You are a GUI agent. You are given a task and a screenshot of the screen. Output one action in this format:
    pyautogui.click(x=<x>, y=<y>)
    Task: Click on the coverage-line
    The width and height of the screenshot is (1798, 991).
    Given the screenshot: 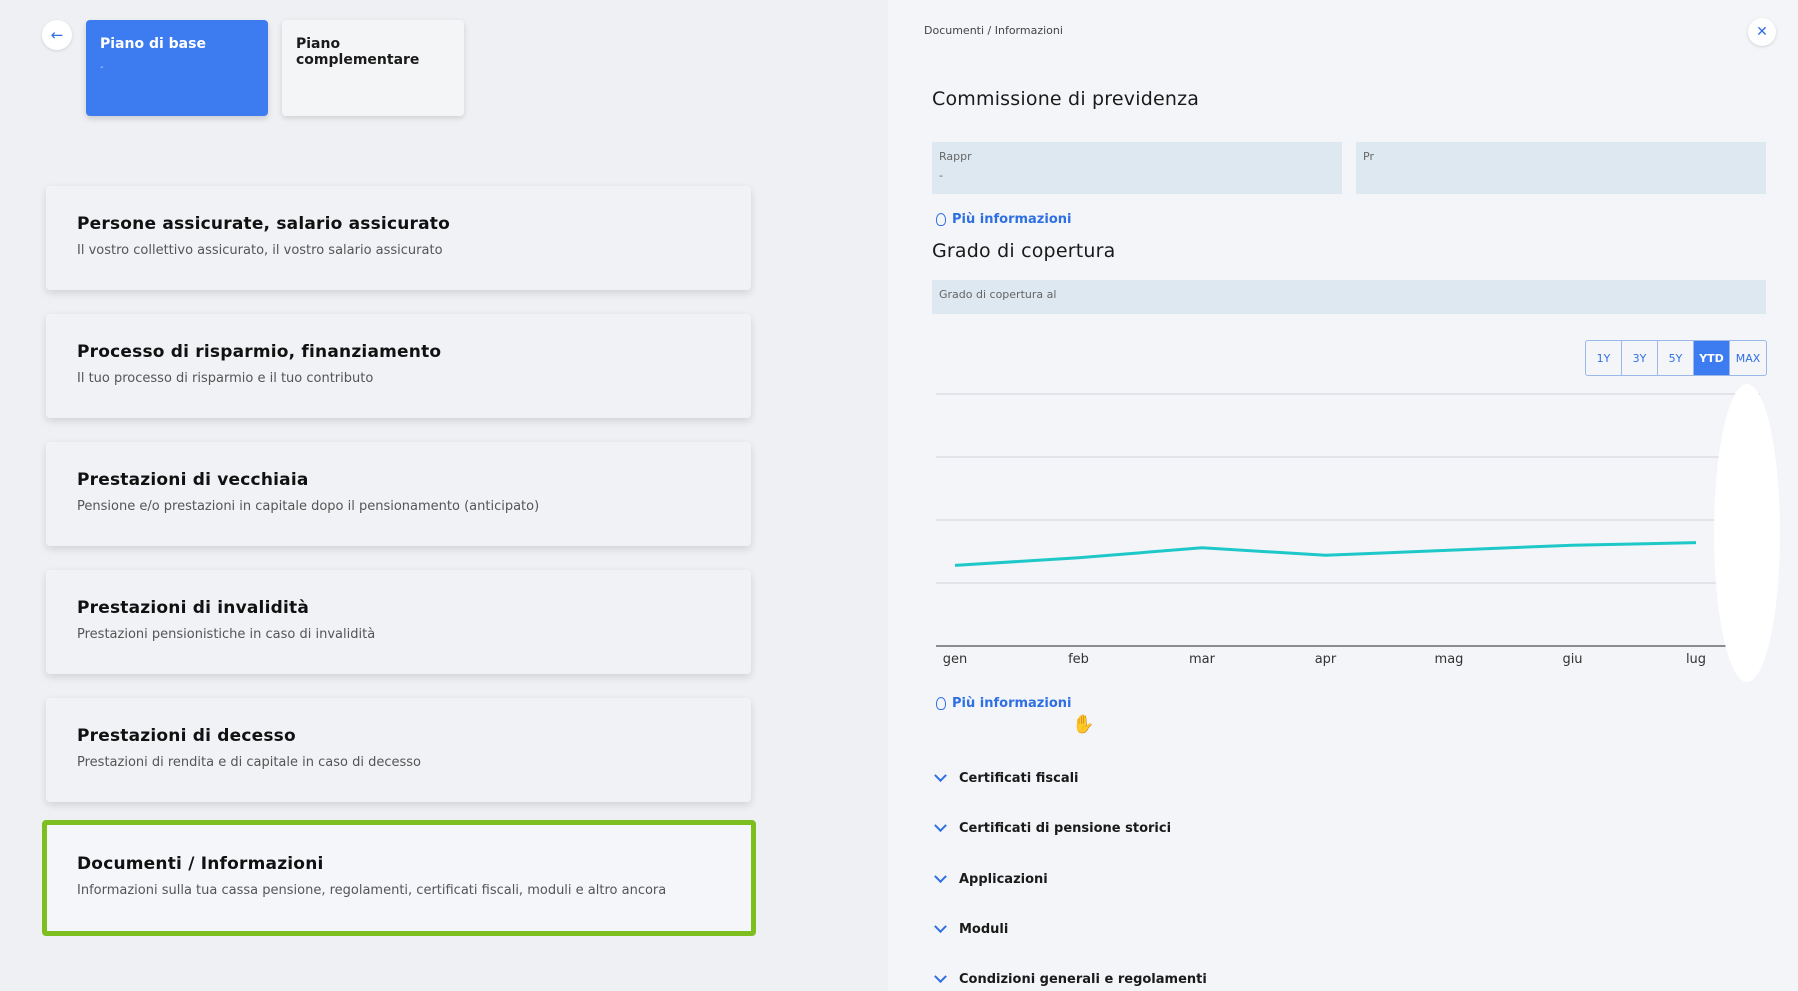 What is the action you would take?
    pyautogui.click(x=1325, y=554)
    